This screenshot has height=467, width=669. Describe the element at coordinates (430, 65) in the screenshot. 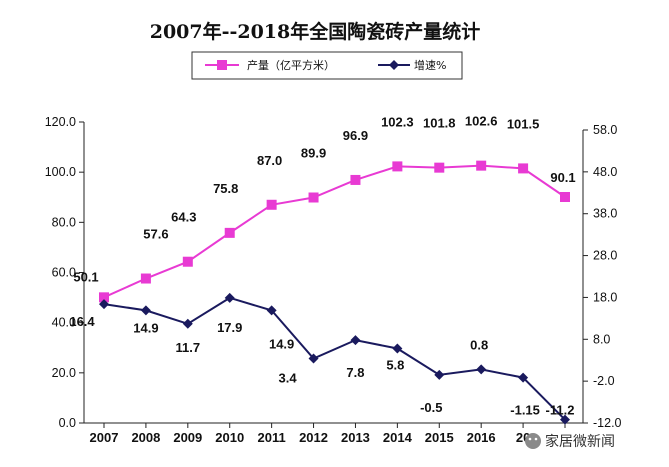

I see `legend-growth-label: 增速%` at that location.